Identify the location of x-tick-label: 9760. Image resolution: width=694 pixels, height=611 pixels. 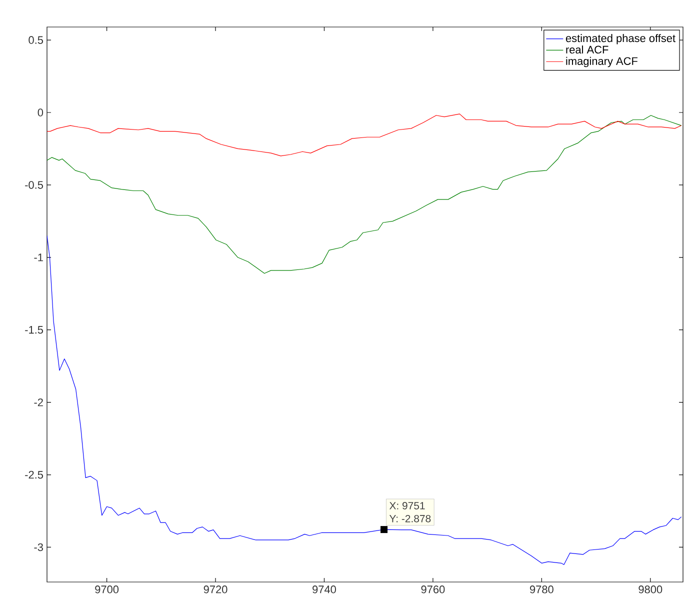
(433, 590).